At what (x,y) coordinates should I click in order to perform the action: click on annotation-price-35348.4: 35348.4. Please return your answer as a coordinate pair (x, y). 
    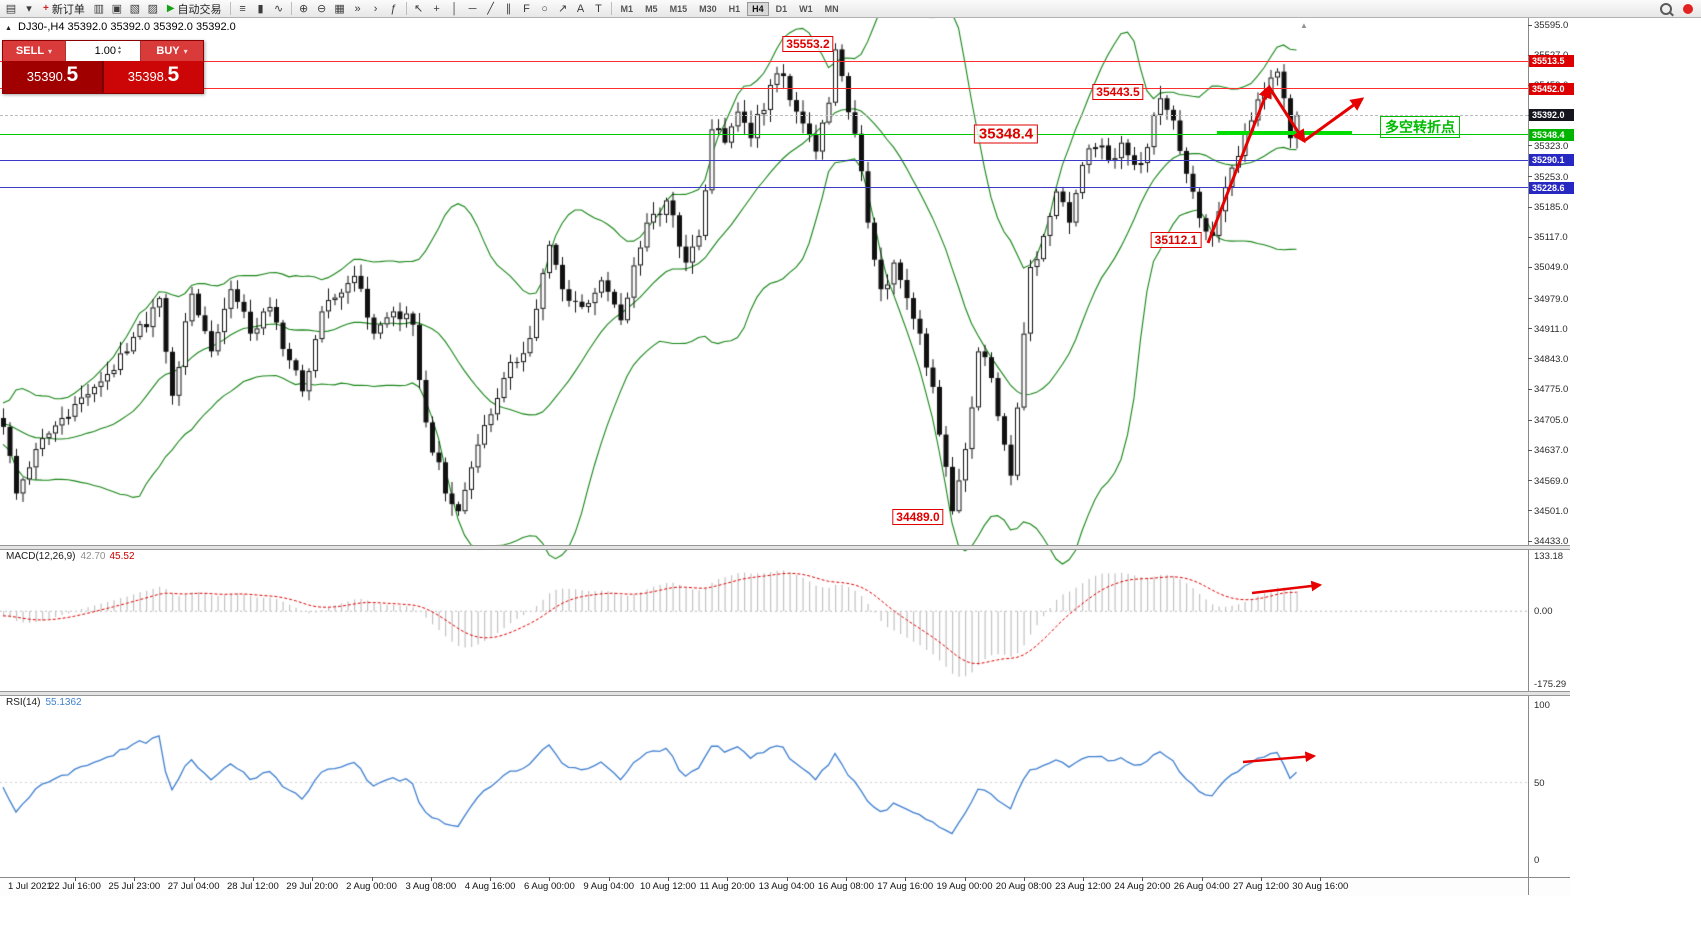
    Looking at the image, I should click on (1006, 134).